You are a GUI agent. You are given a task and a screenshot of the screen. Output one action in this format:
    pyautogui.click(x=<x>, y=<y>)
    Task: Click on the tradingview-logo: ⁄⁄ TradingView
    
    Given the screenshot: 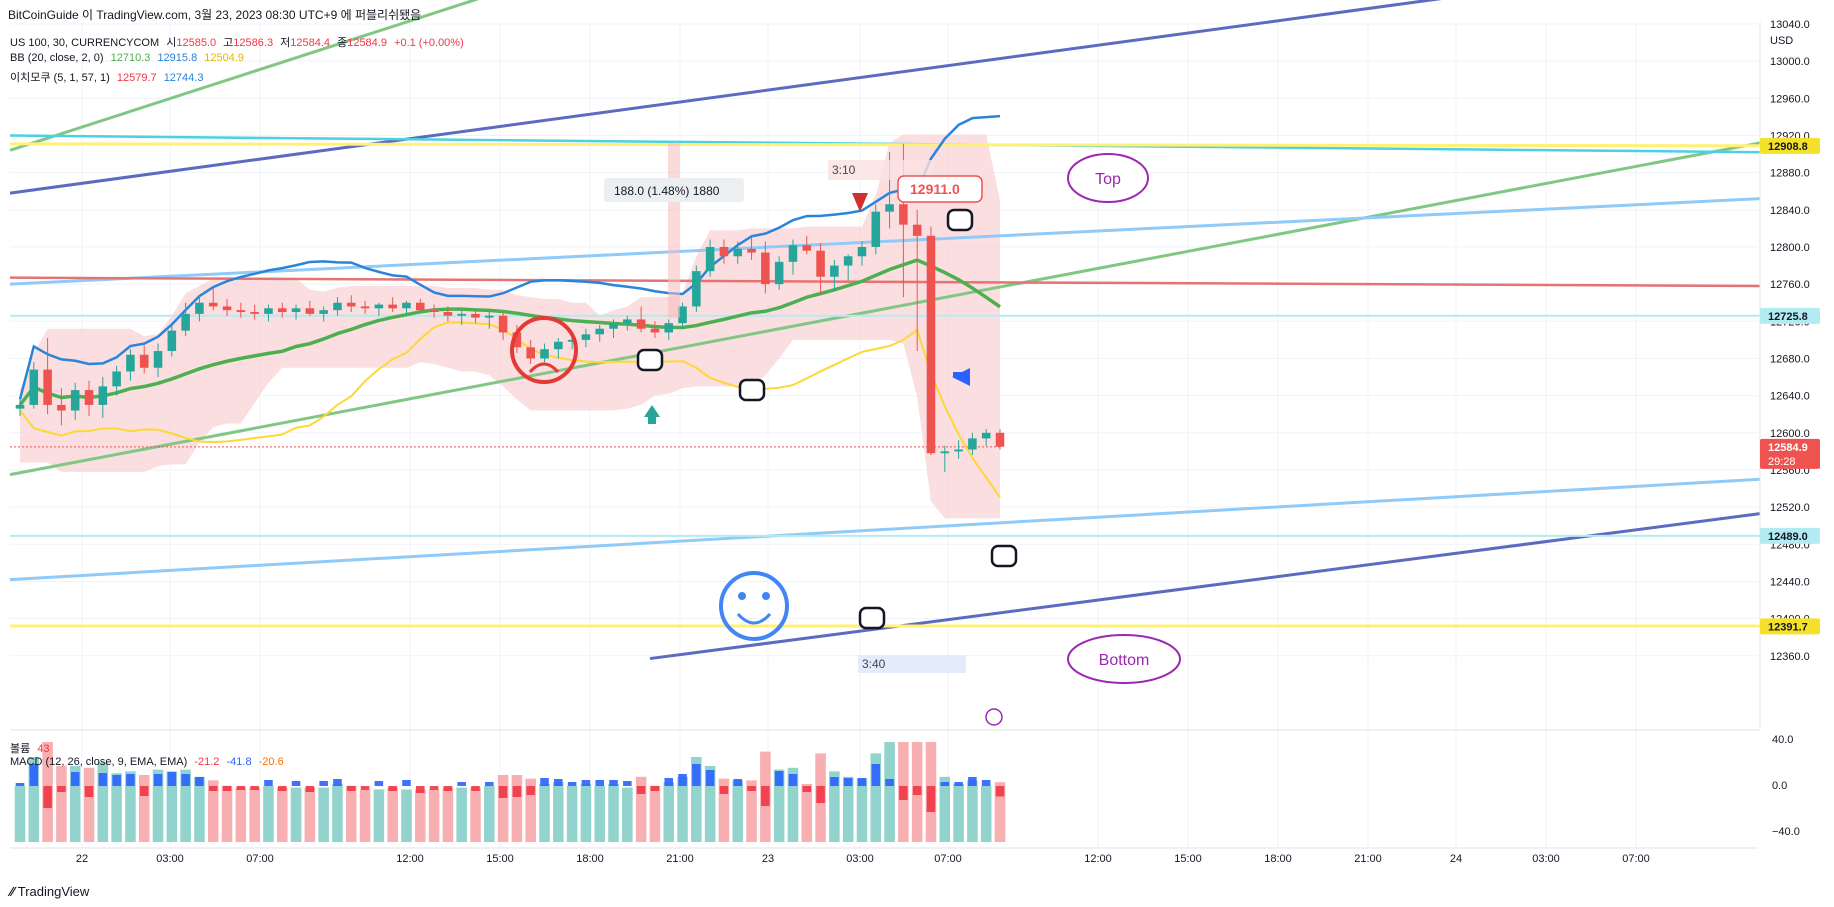 What is the action you would take?
    pyautogui.click(x=49, y=891)
    